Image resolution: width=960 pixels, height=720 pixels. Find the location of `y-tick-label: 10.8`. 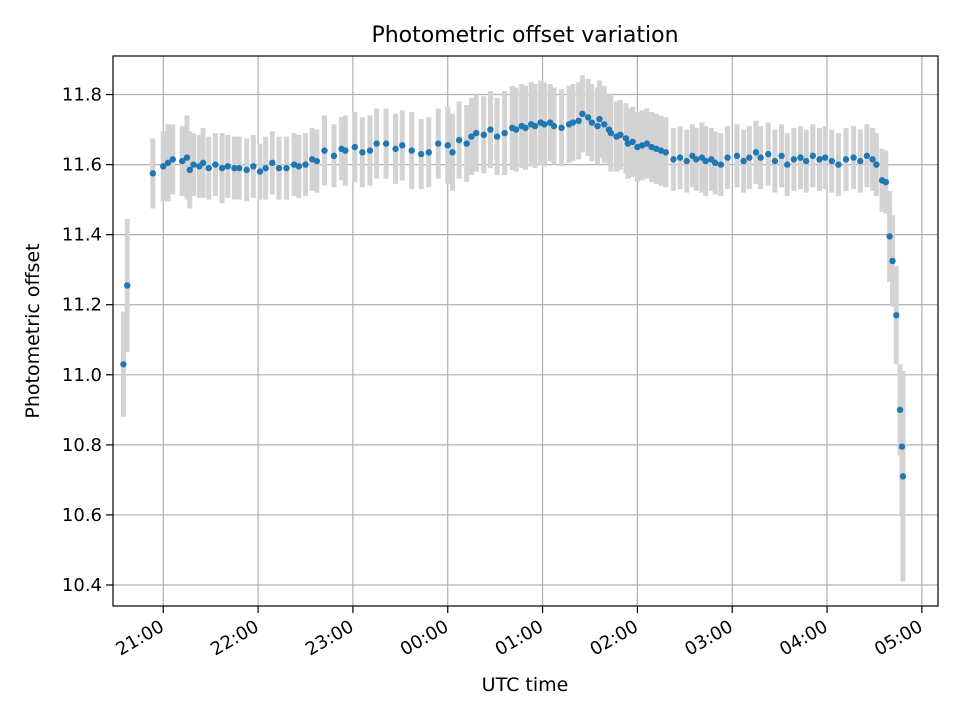

y-tick-label: 10.8 is located at coordinates (82, 445).